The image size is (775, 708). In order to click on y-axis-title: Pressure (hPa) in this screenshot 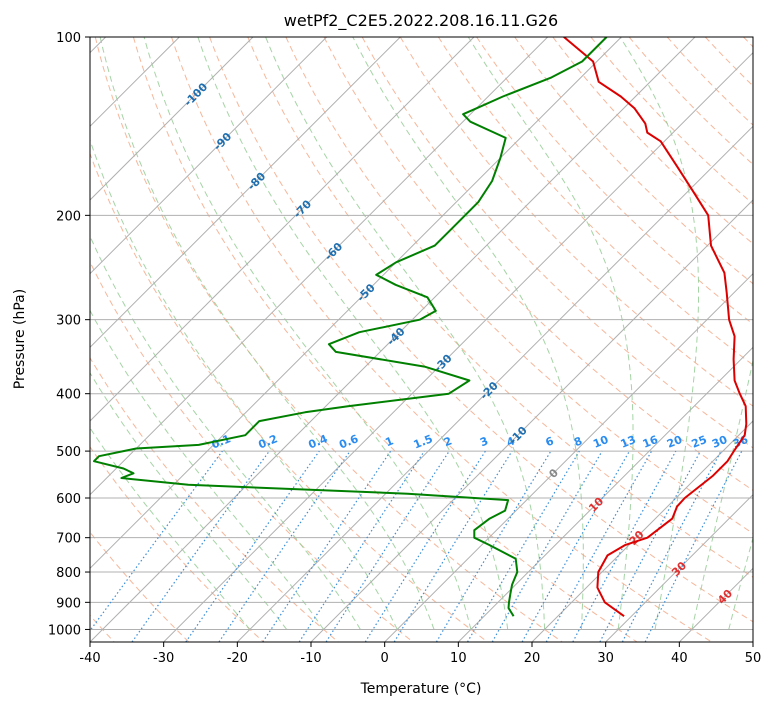, I will do `click(20, 339)`.